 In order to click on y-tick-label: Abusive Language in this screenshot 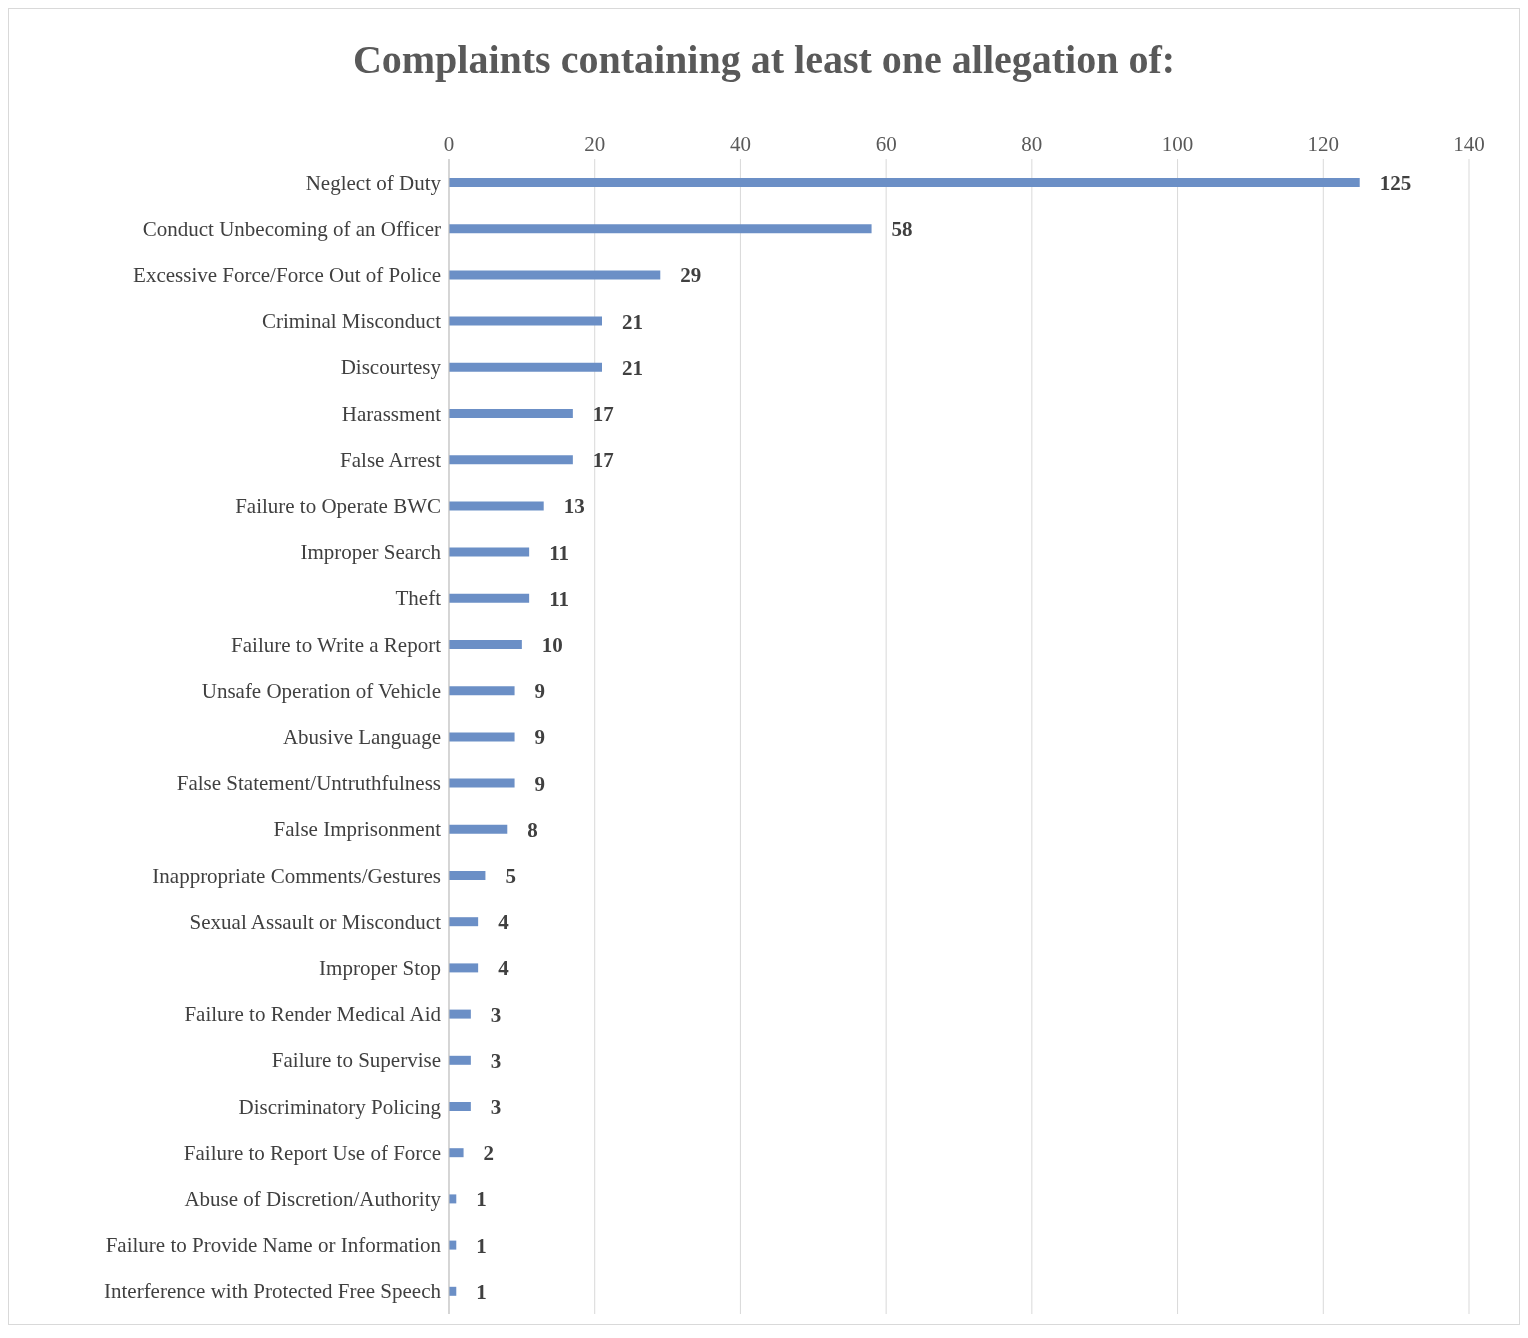, I will do `click(361, 736)`.